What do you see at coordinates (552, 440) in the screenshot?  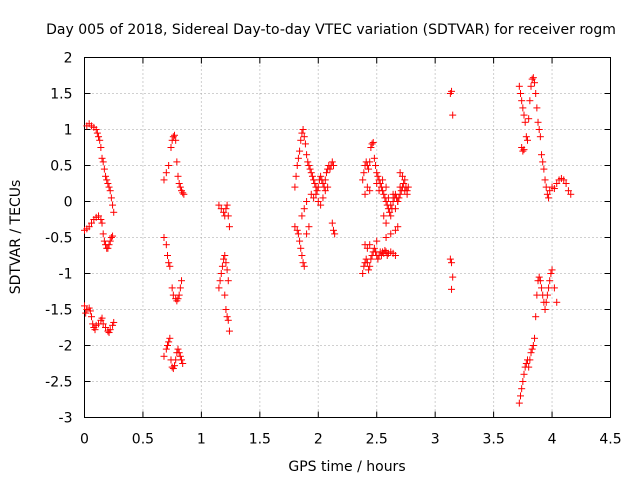 I see `x-tick-label: 4` at bounding box center [552, 440].